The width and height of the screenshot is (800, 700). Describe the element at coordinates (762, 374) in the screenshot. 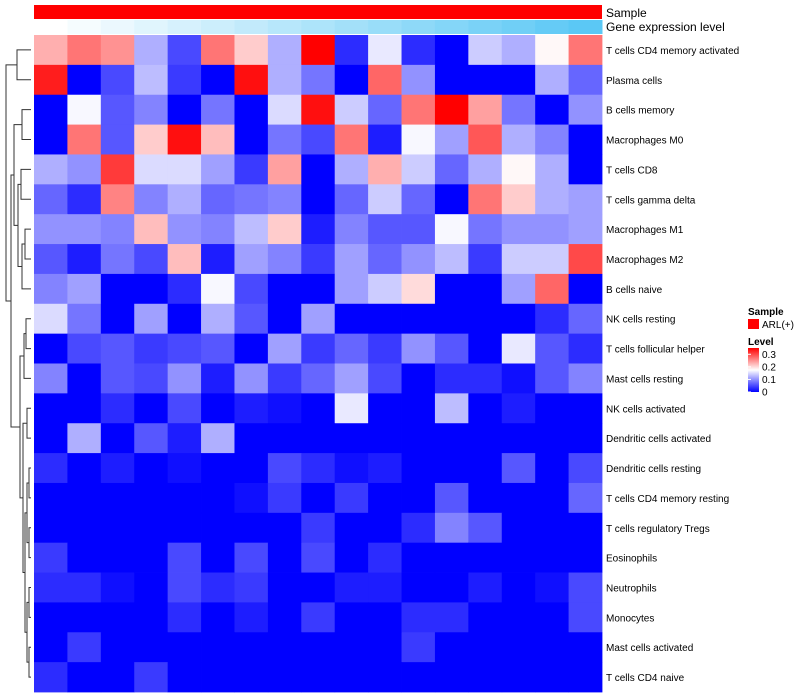

I see `legend-level-ticks: 0.30.2 0.1 0` at that location.